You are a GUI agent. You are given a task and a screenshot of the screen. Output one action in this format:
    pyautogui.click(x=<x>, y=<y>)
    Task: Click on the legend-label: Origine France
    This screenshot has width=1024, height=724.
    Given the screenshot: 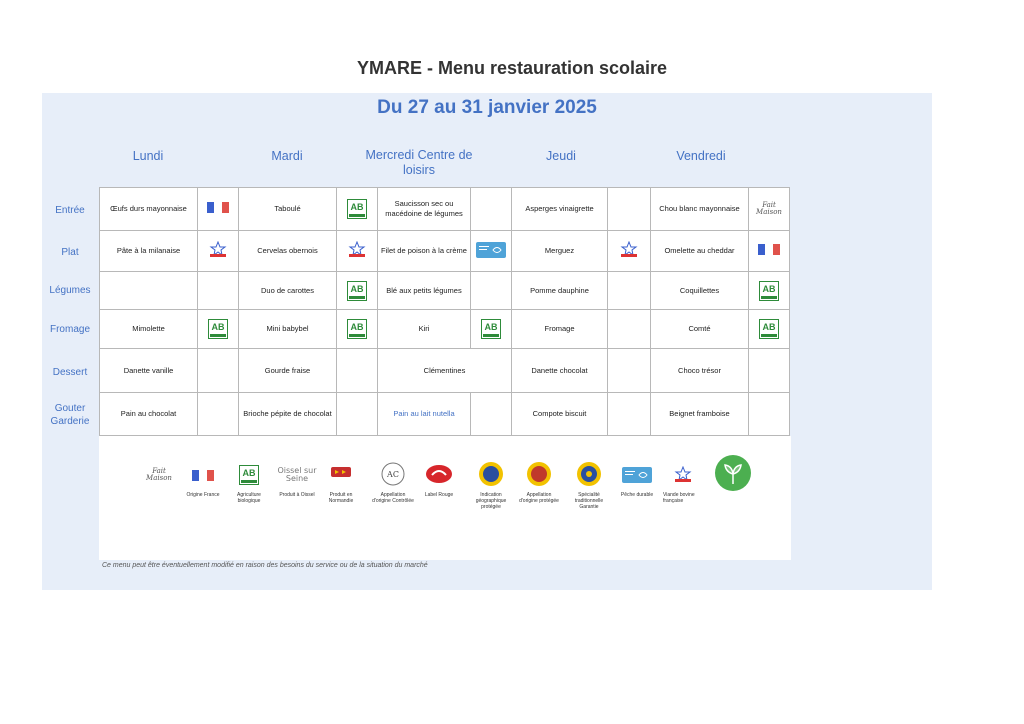 What is the action you would take?
    pyautogui.click(x=203, y=495)
    